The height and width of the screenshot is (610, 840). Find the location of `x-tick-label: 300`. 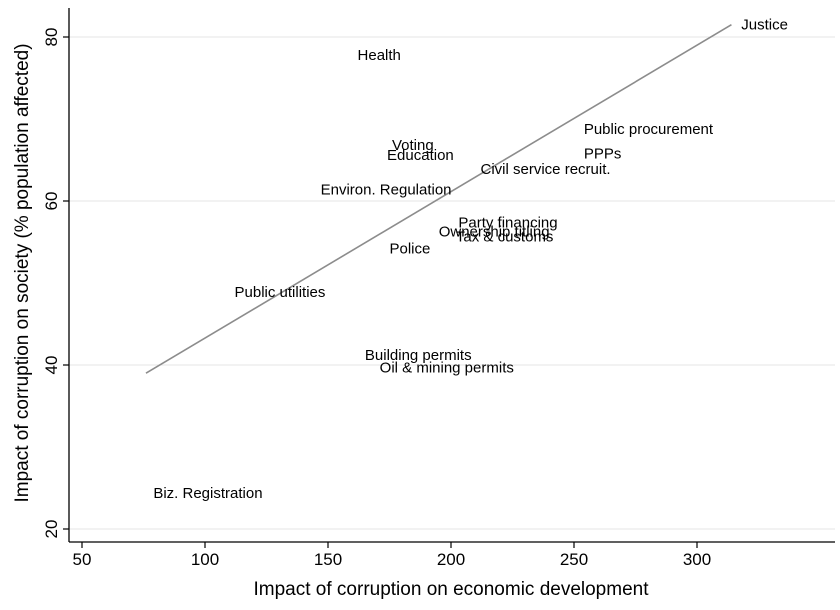

x-tick-label: 300 is located at coordinates (697, 559).